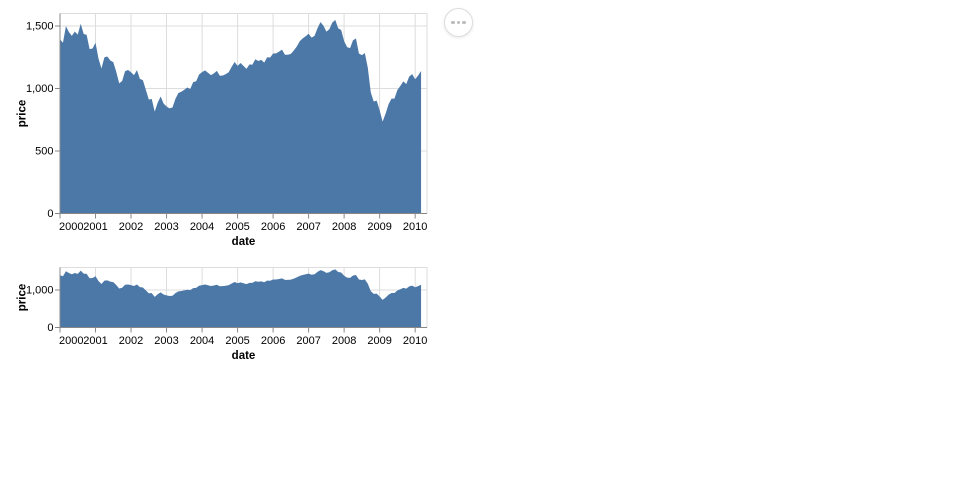  I want to click on ellipsis-icon, so click(458, 22).